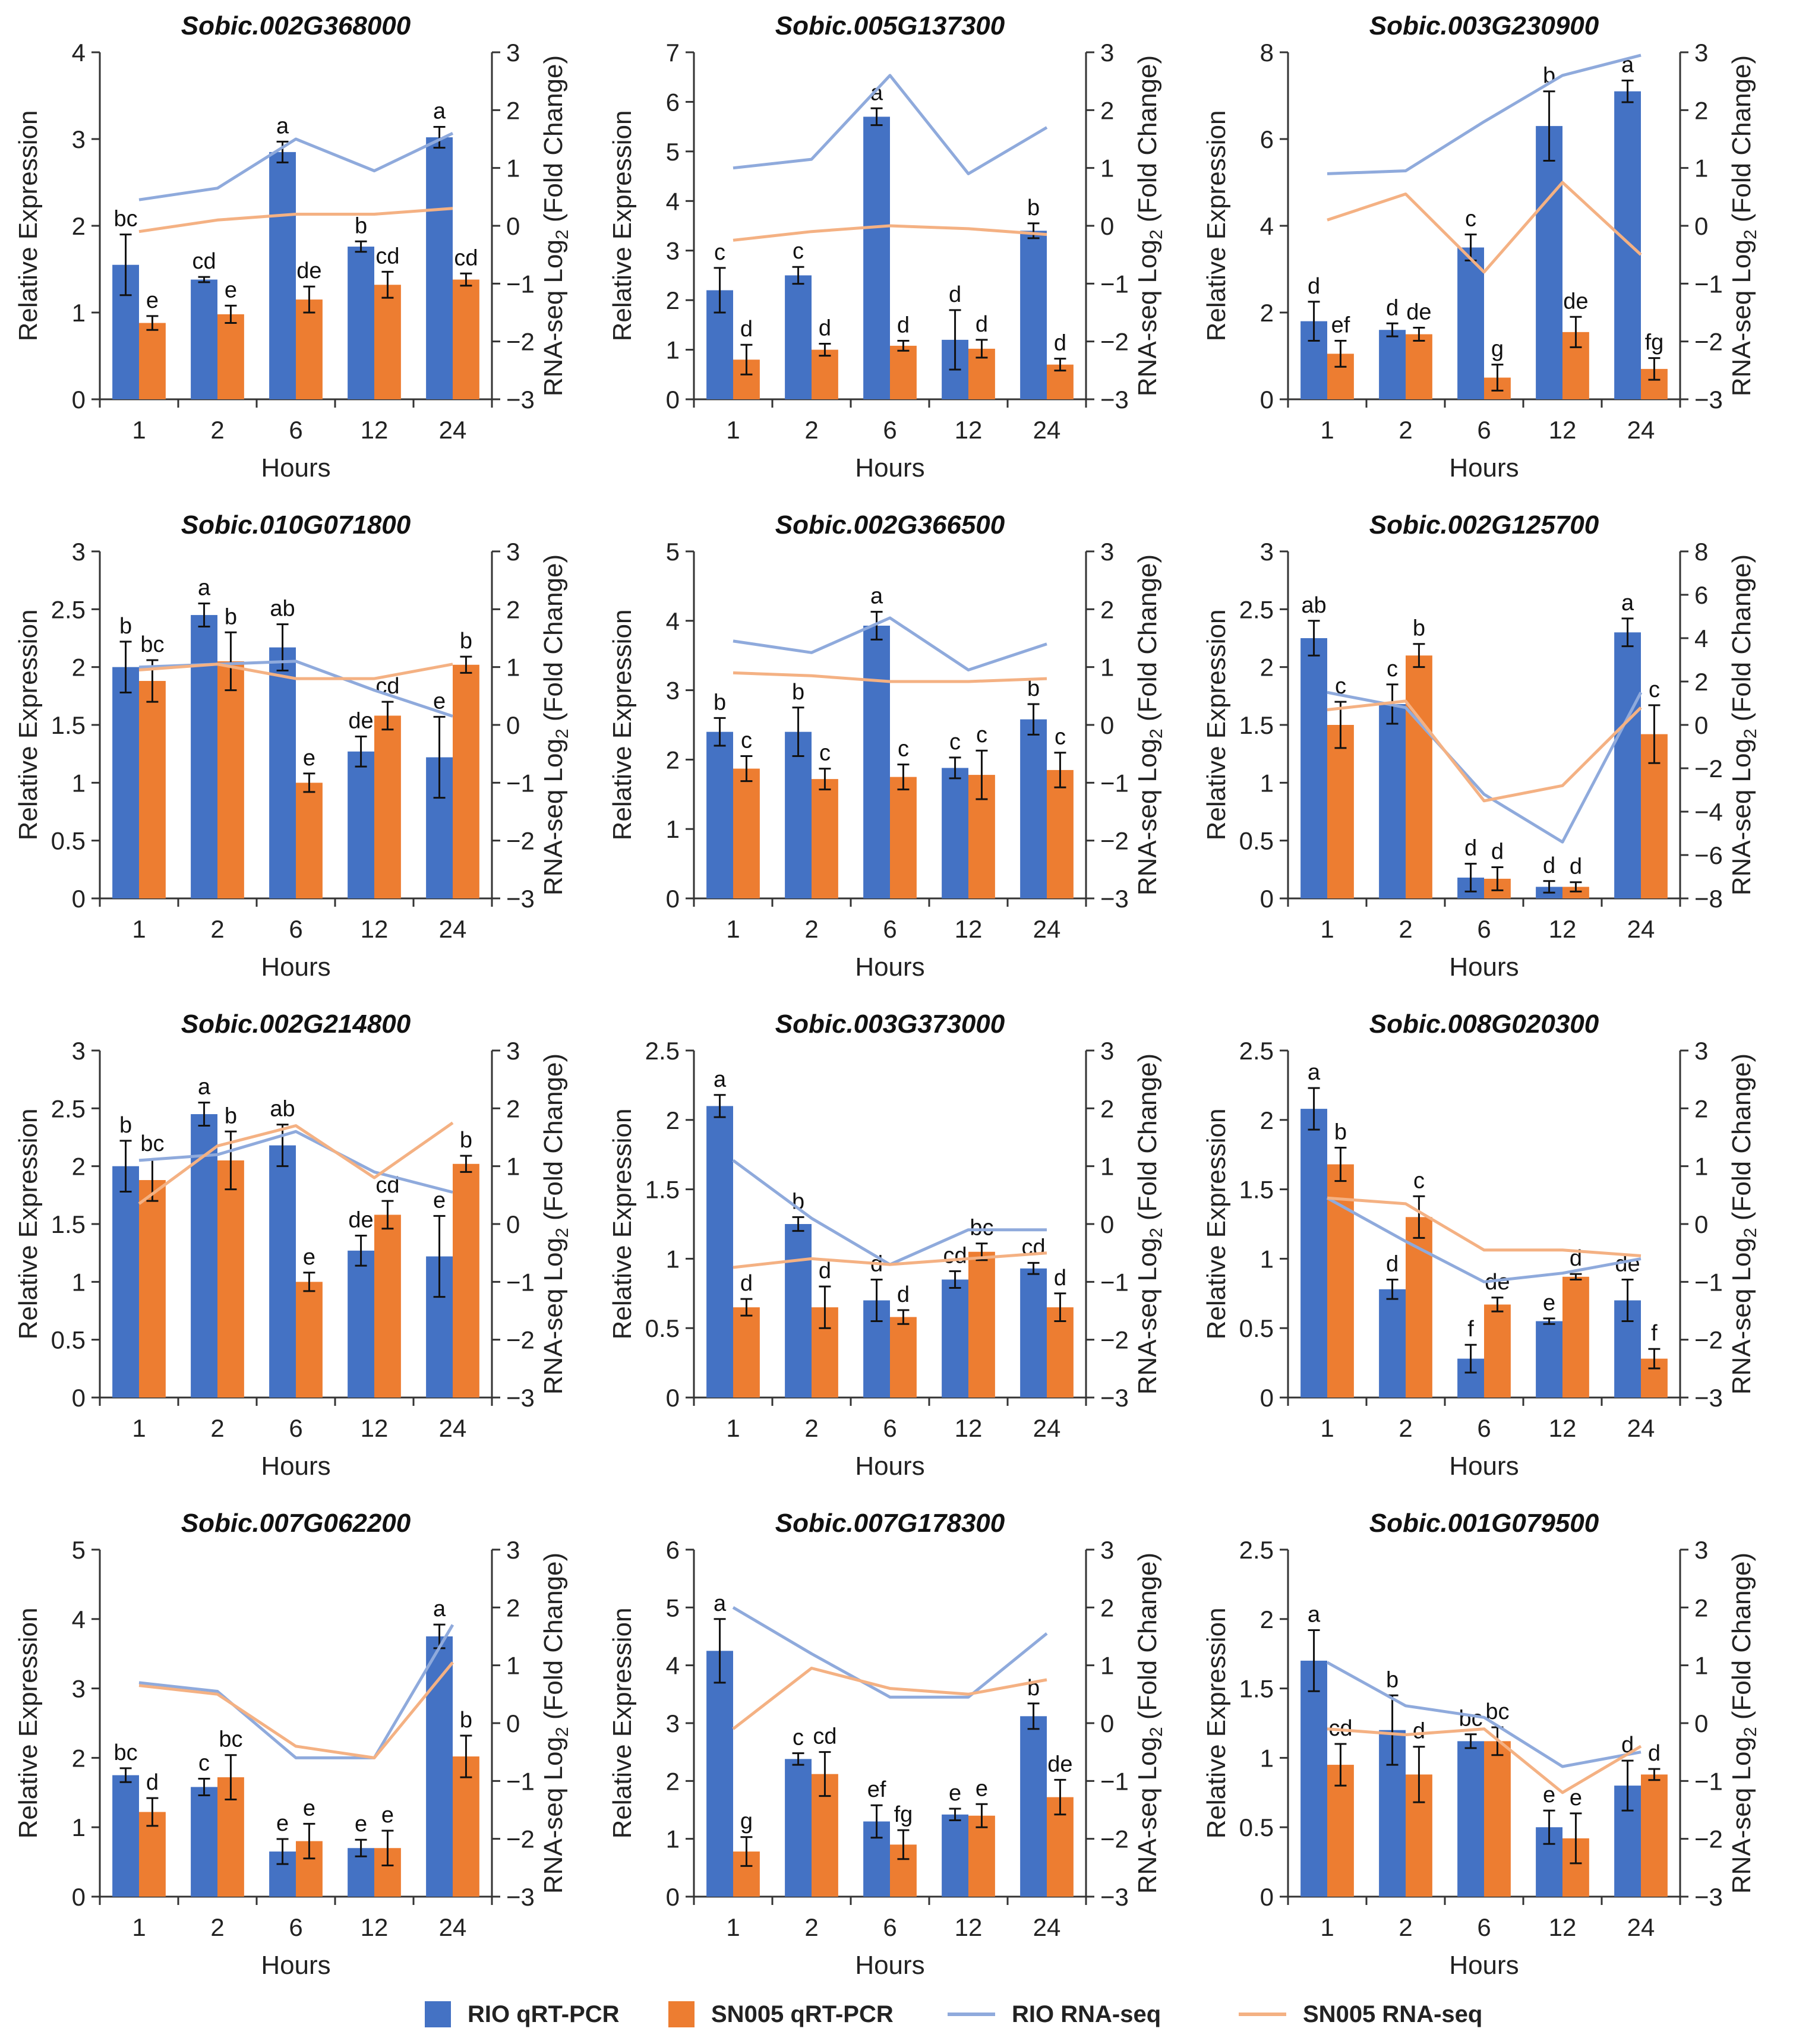 The image size is (1793, 2044). What do you see at coordinates (811, 1428) in the screenshot?
I see `x-tick-label: 2` at bounding box center [811, 1428].